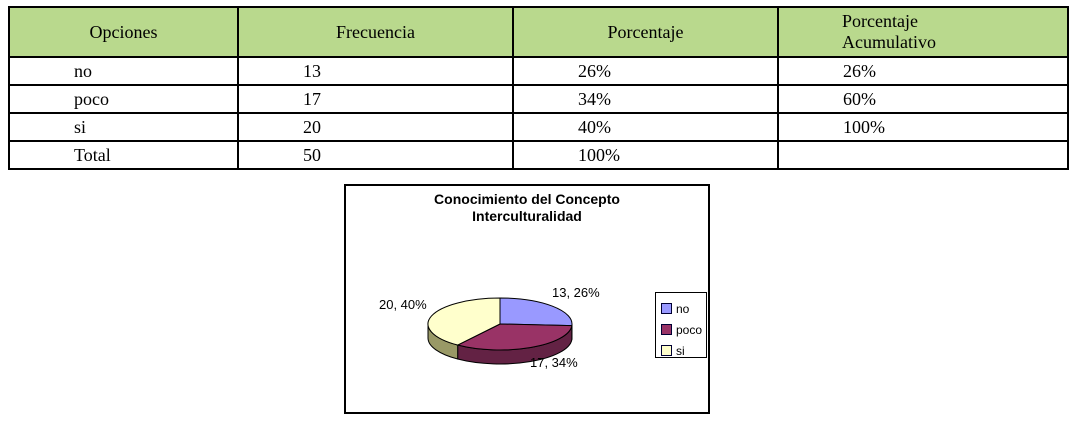  I want to click on cell-frecuencia: 50, so click(375, 155).